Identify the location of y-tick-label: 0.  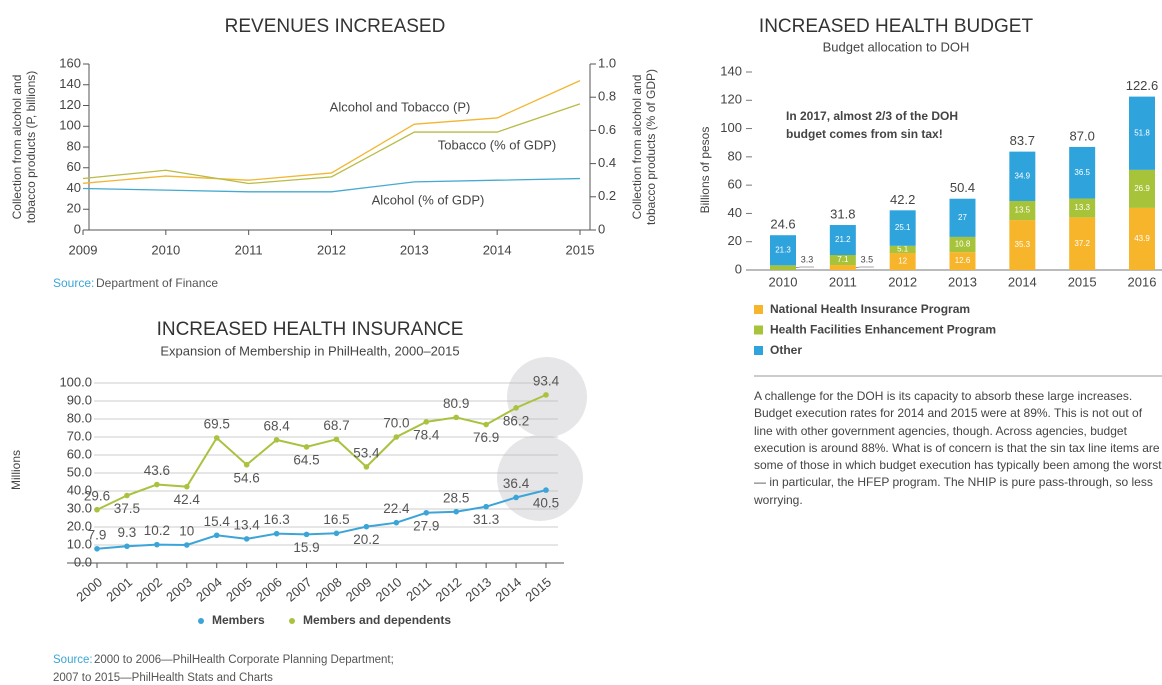
(738, 268).